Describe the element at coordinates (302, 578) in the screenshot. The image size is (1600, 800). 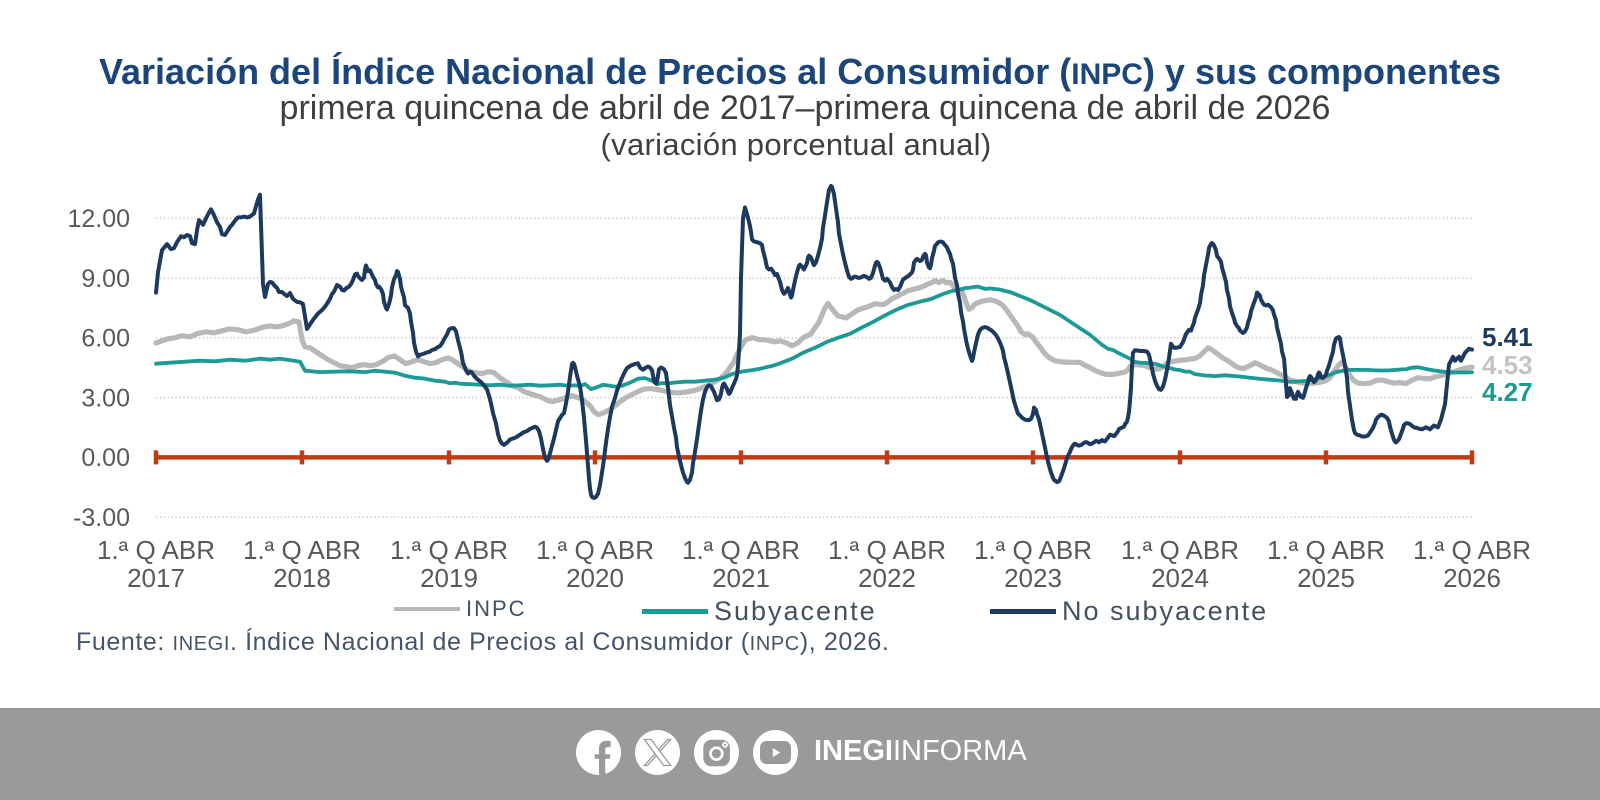
I see `svg-text: 2018` at that location.